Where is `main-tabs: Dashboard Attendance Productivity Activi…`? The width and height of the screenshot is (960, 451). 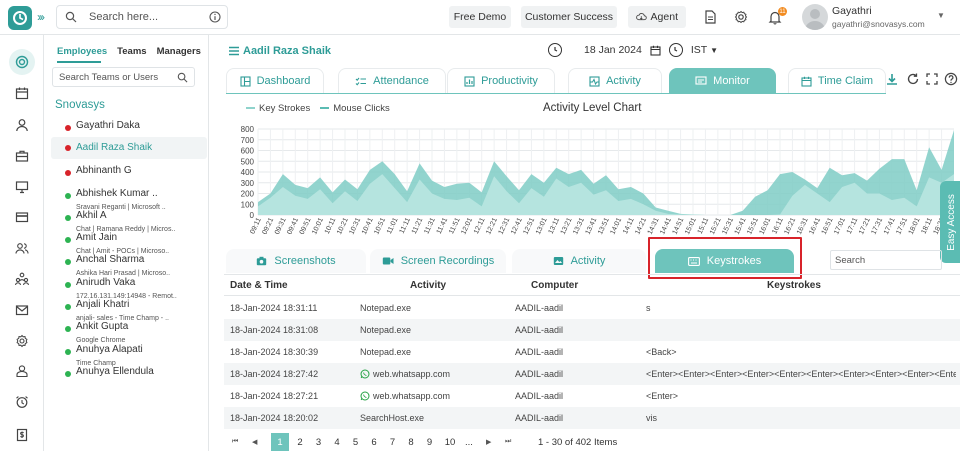 main-tabs: Dashboard Attendance Productivity Activi… is located at coordinates (556, 81).